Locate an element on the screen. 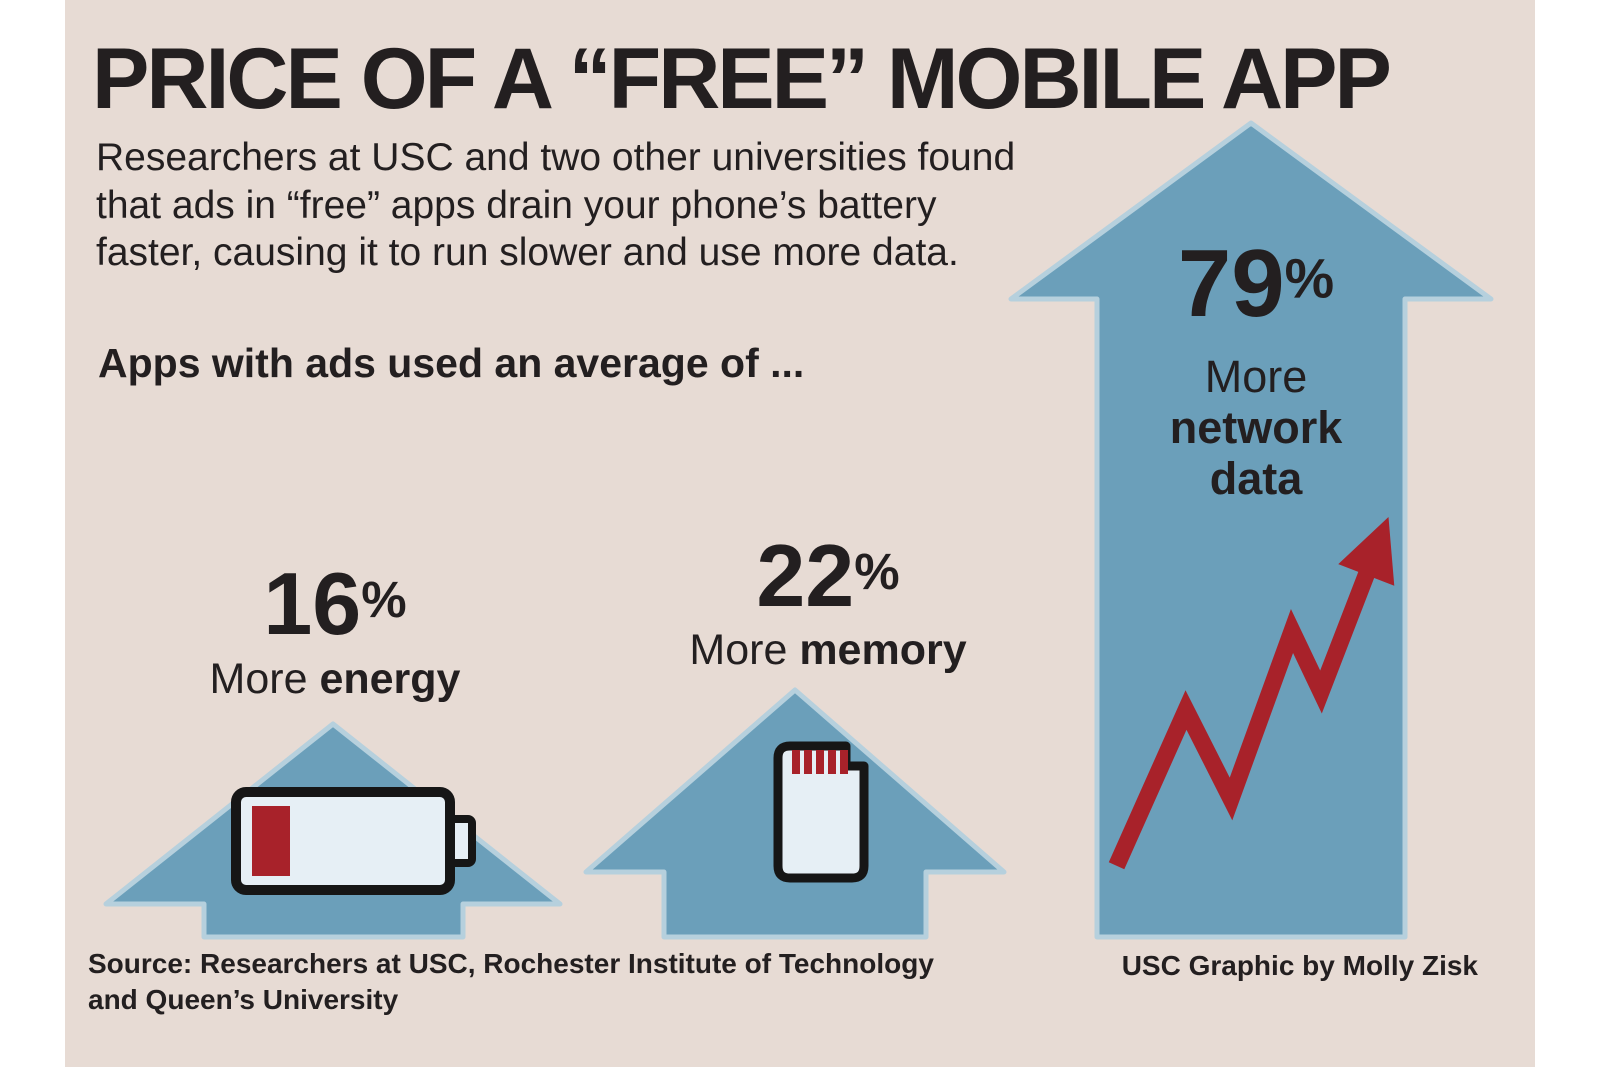 This screenshot has height=1067, width=1600. memory-card-body is located at coordinates (821, 812).